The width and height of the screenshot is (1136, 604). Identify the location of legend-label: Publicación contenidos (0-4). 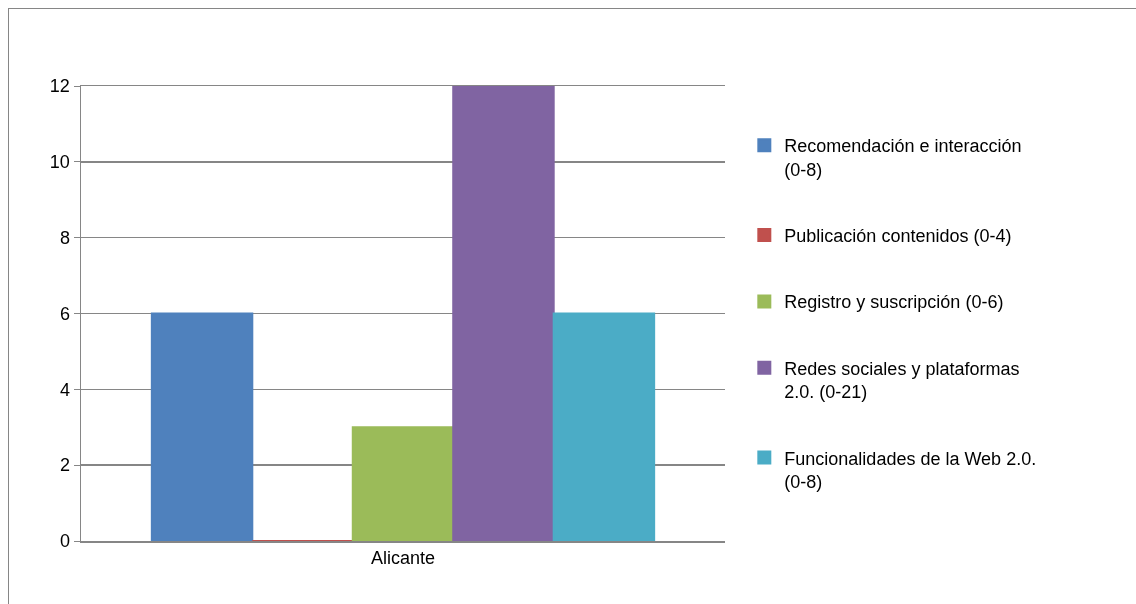
(898, 236).